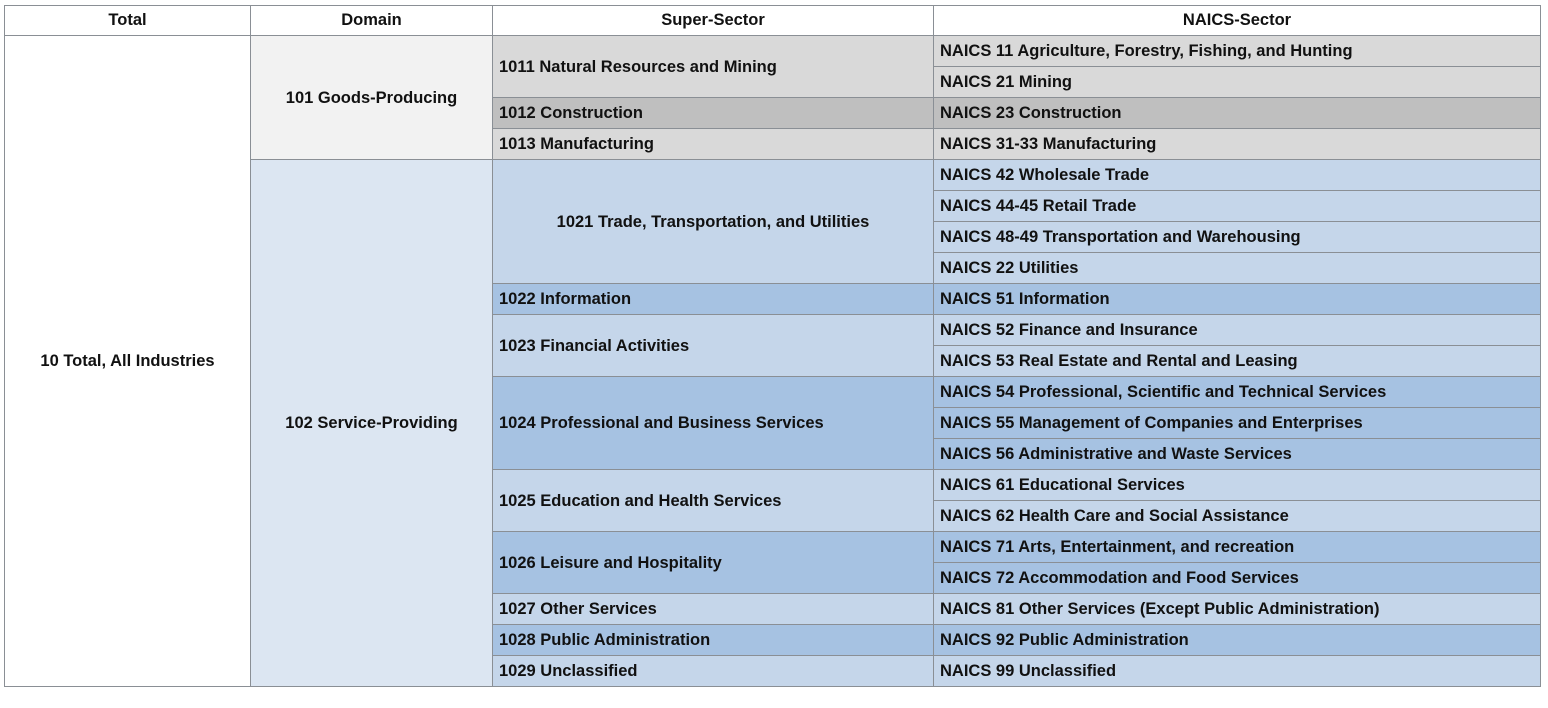  I want to click on table-row: NAICS 22 Utilities, so click(773, 268).